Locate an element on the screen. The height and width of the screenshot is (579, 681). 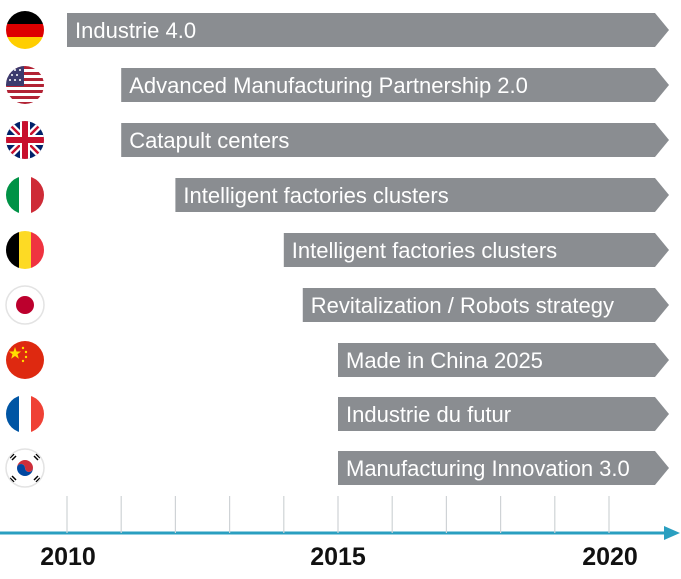
initiative-label: Industrie 4.0 is located at coordinates (135, 30).